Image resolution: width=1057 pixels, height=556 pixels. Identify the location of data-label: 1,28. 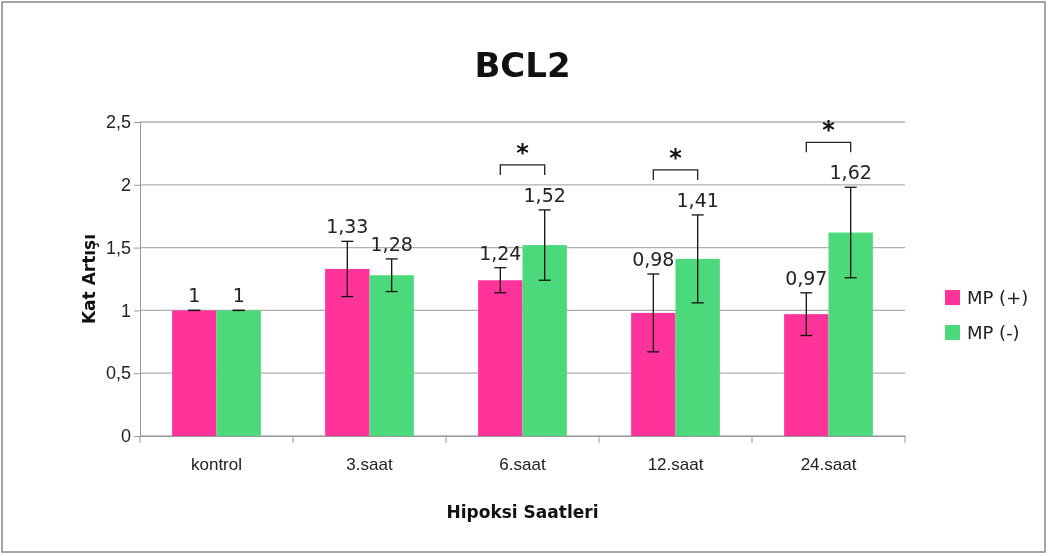
(391, 243).